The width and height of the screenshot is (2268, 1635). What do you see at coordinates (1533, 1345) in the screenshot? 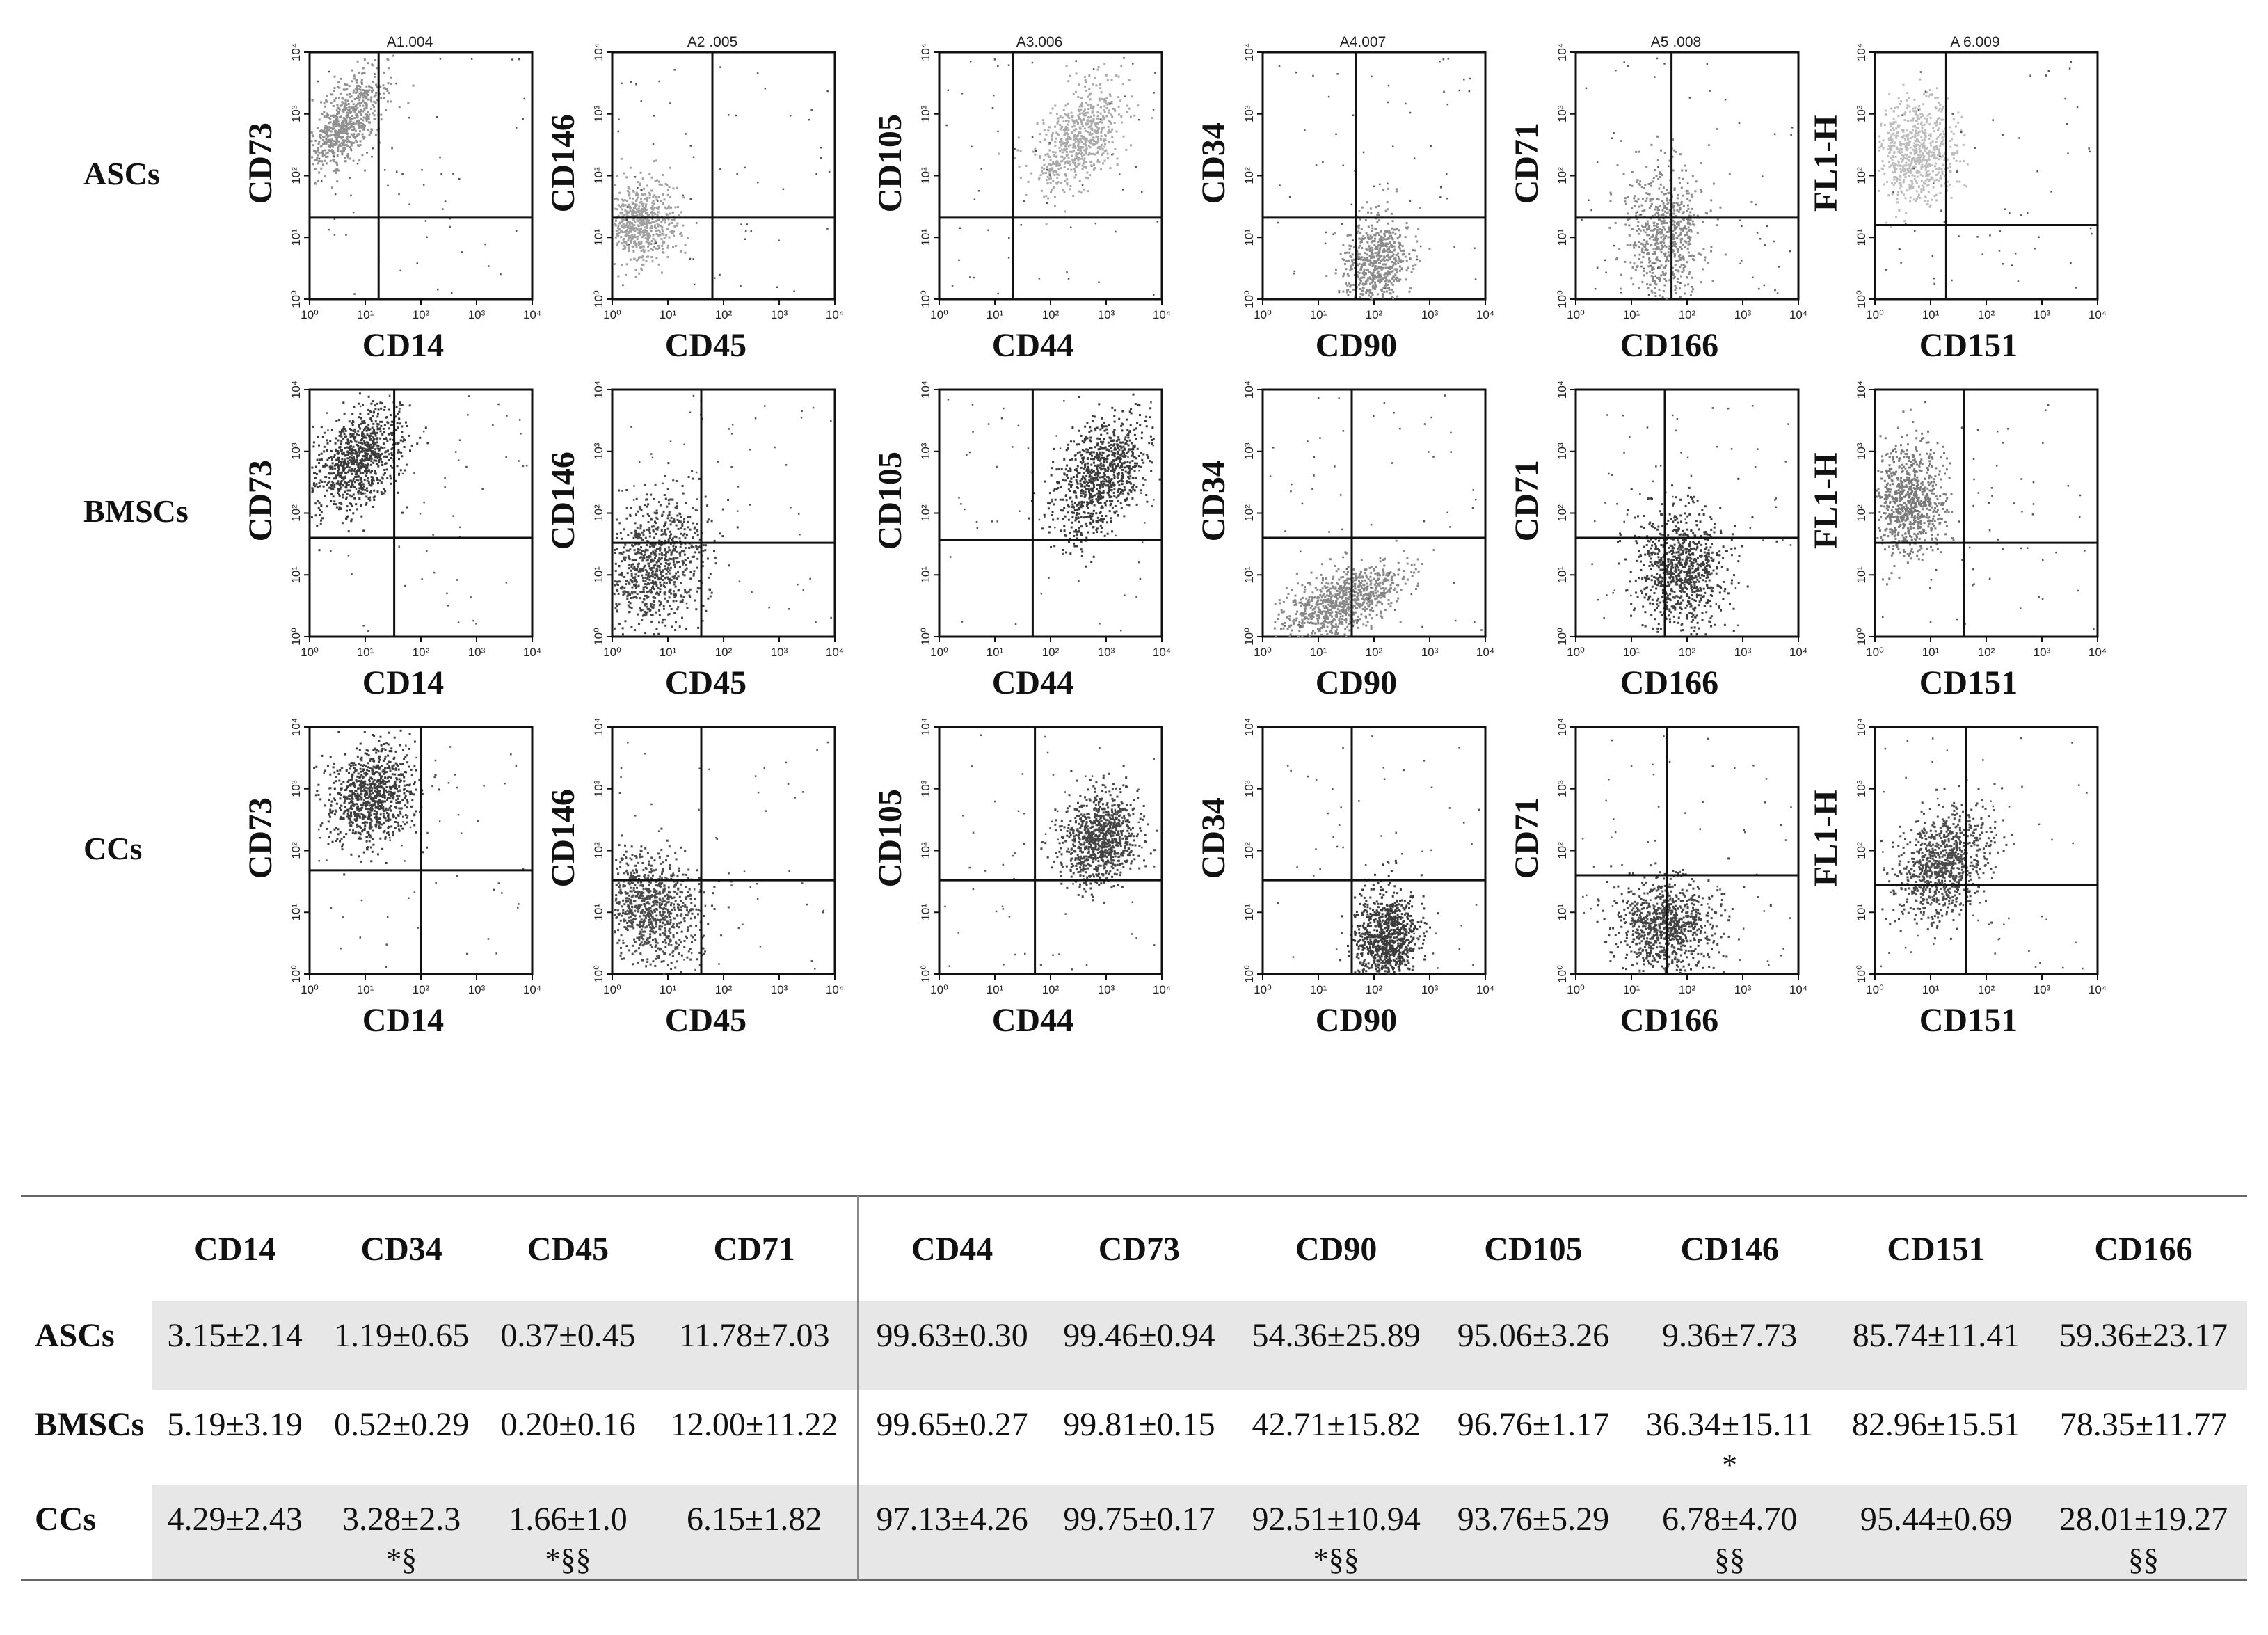
I see `table-cell: 95.06±3.26` at bounding box center [1533, 1345].